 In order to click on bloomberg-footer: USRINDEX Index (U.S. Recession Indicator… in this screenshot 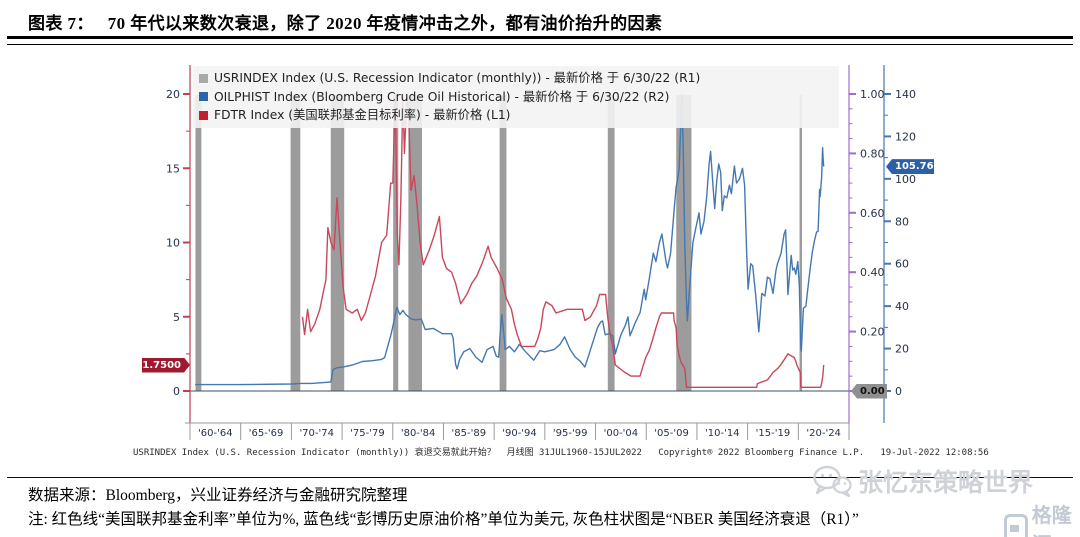, I will do `click(561, 453)`.